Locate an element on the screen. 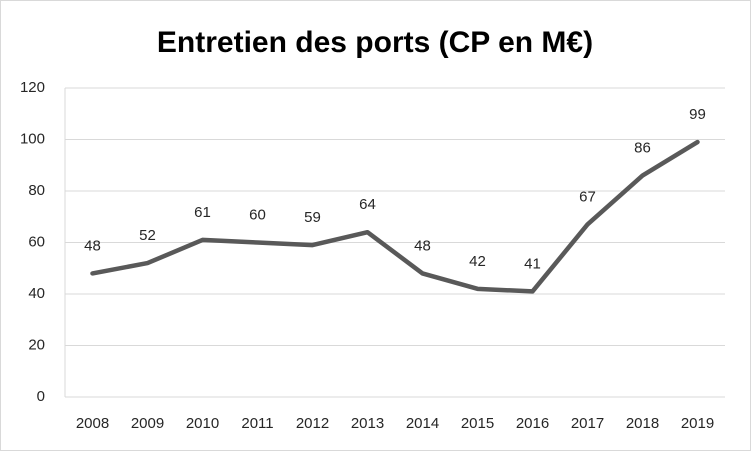  x-tick-label: 2011 is located at coordinates (257, 423).